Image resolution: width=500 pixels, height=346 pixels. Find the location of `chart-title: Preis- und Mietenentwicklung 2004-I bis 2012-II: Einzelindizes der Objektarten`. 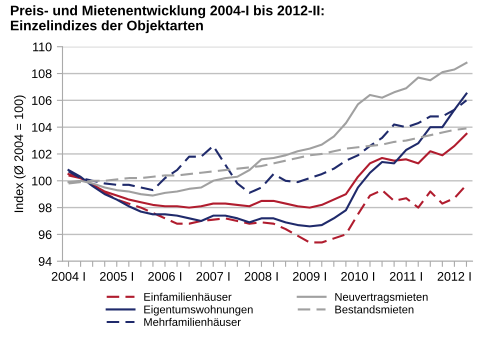

chart-title: Preis- und Mietenentwicklung 2004-I bis 2012-II: Einzelindizes der Objektarten is located at coordinates (167, 19).